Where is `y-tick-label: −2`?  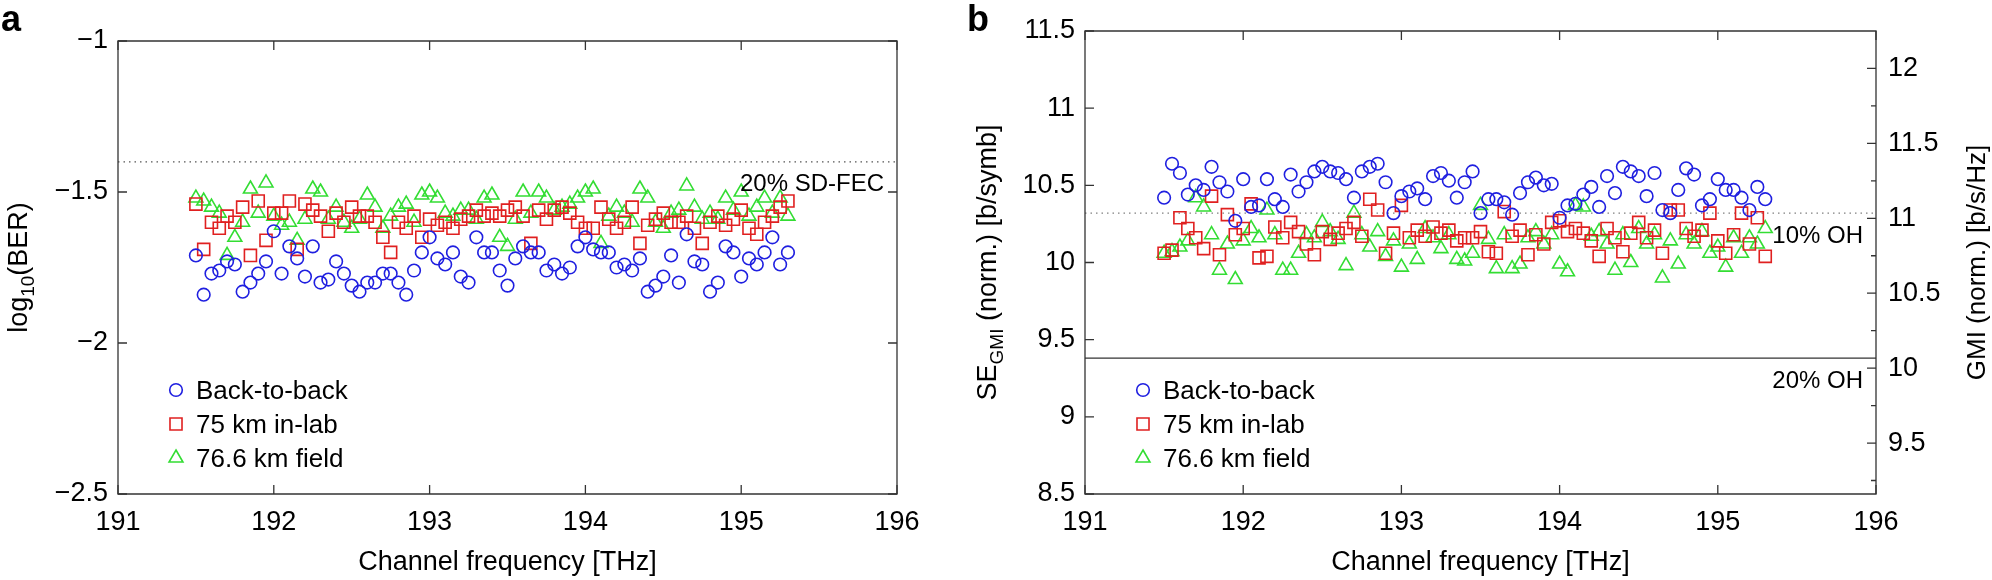 y-tick-label: −2 is located at coordinates (92, 341).